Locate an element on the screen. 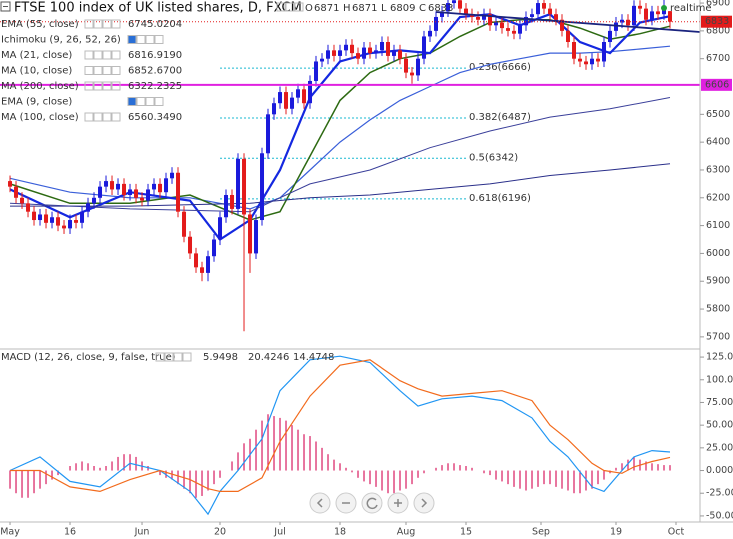 Image resolution: width=733 pixels, height=539 pixels. y-tick-label: -25.00 is located at coordinates (719, 493).